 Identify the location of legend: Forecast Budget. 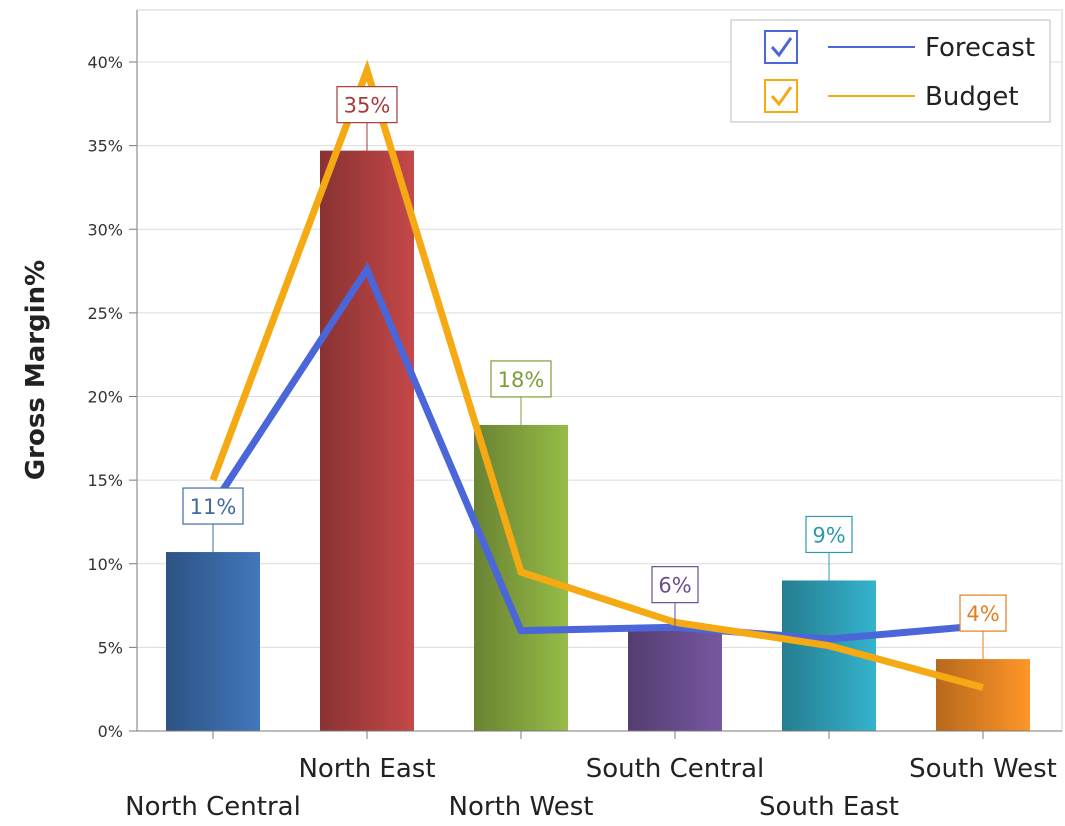
(890, 71).